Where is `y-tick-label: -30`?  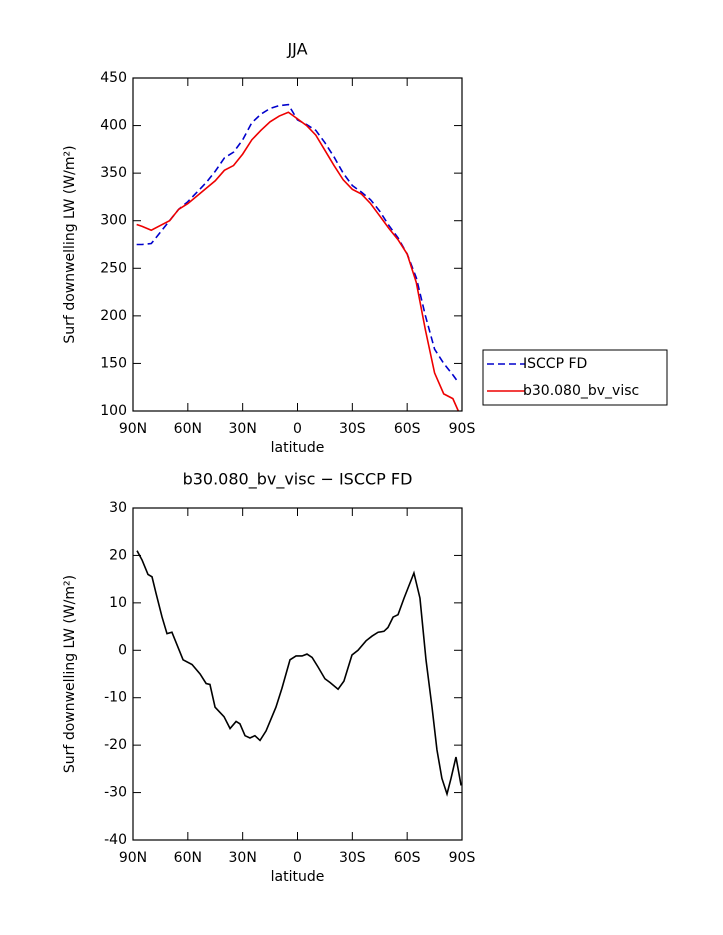
y-tick-label: -30 is located at coordinates (115, 793).